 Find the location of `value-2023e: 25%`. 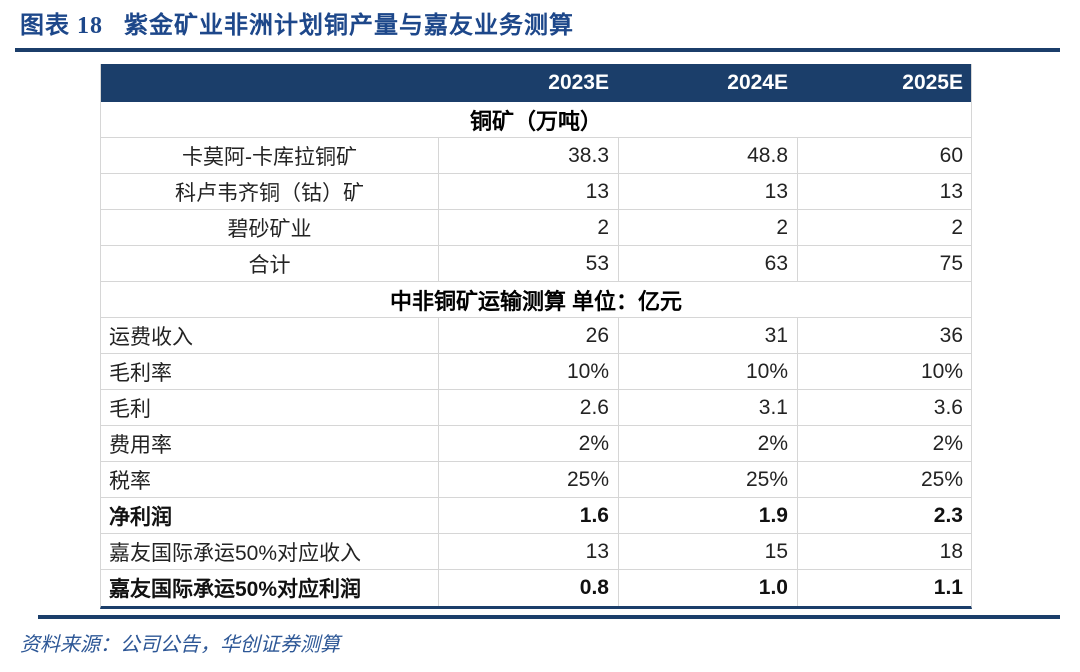

value-2023e: 25% is located at coordinates (528, 479).